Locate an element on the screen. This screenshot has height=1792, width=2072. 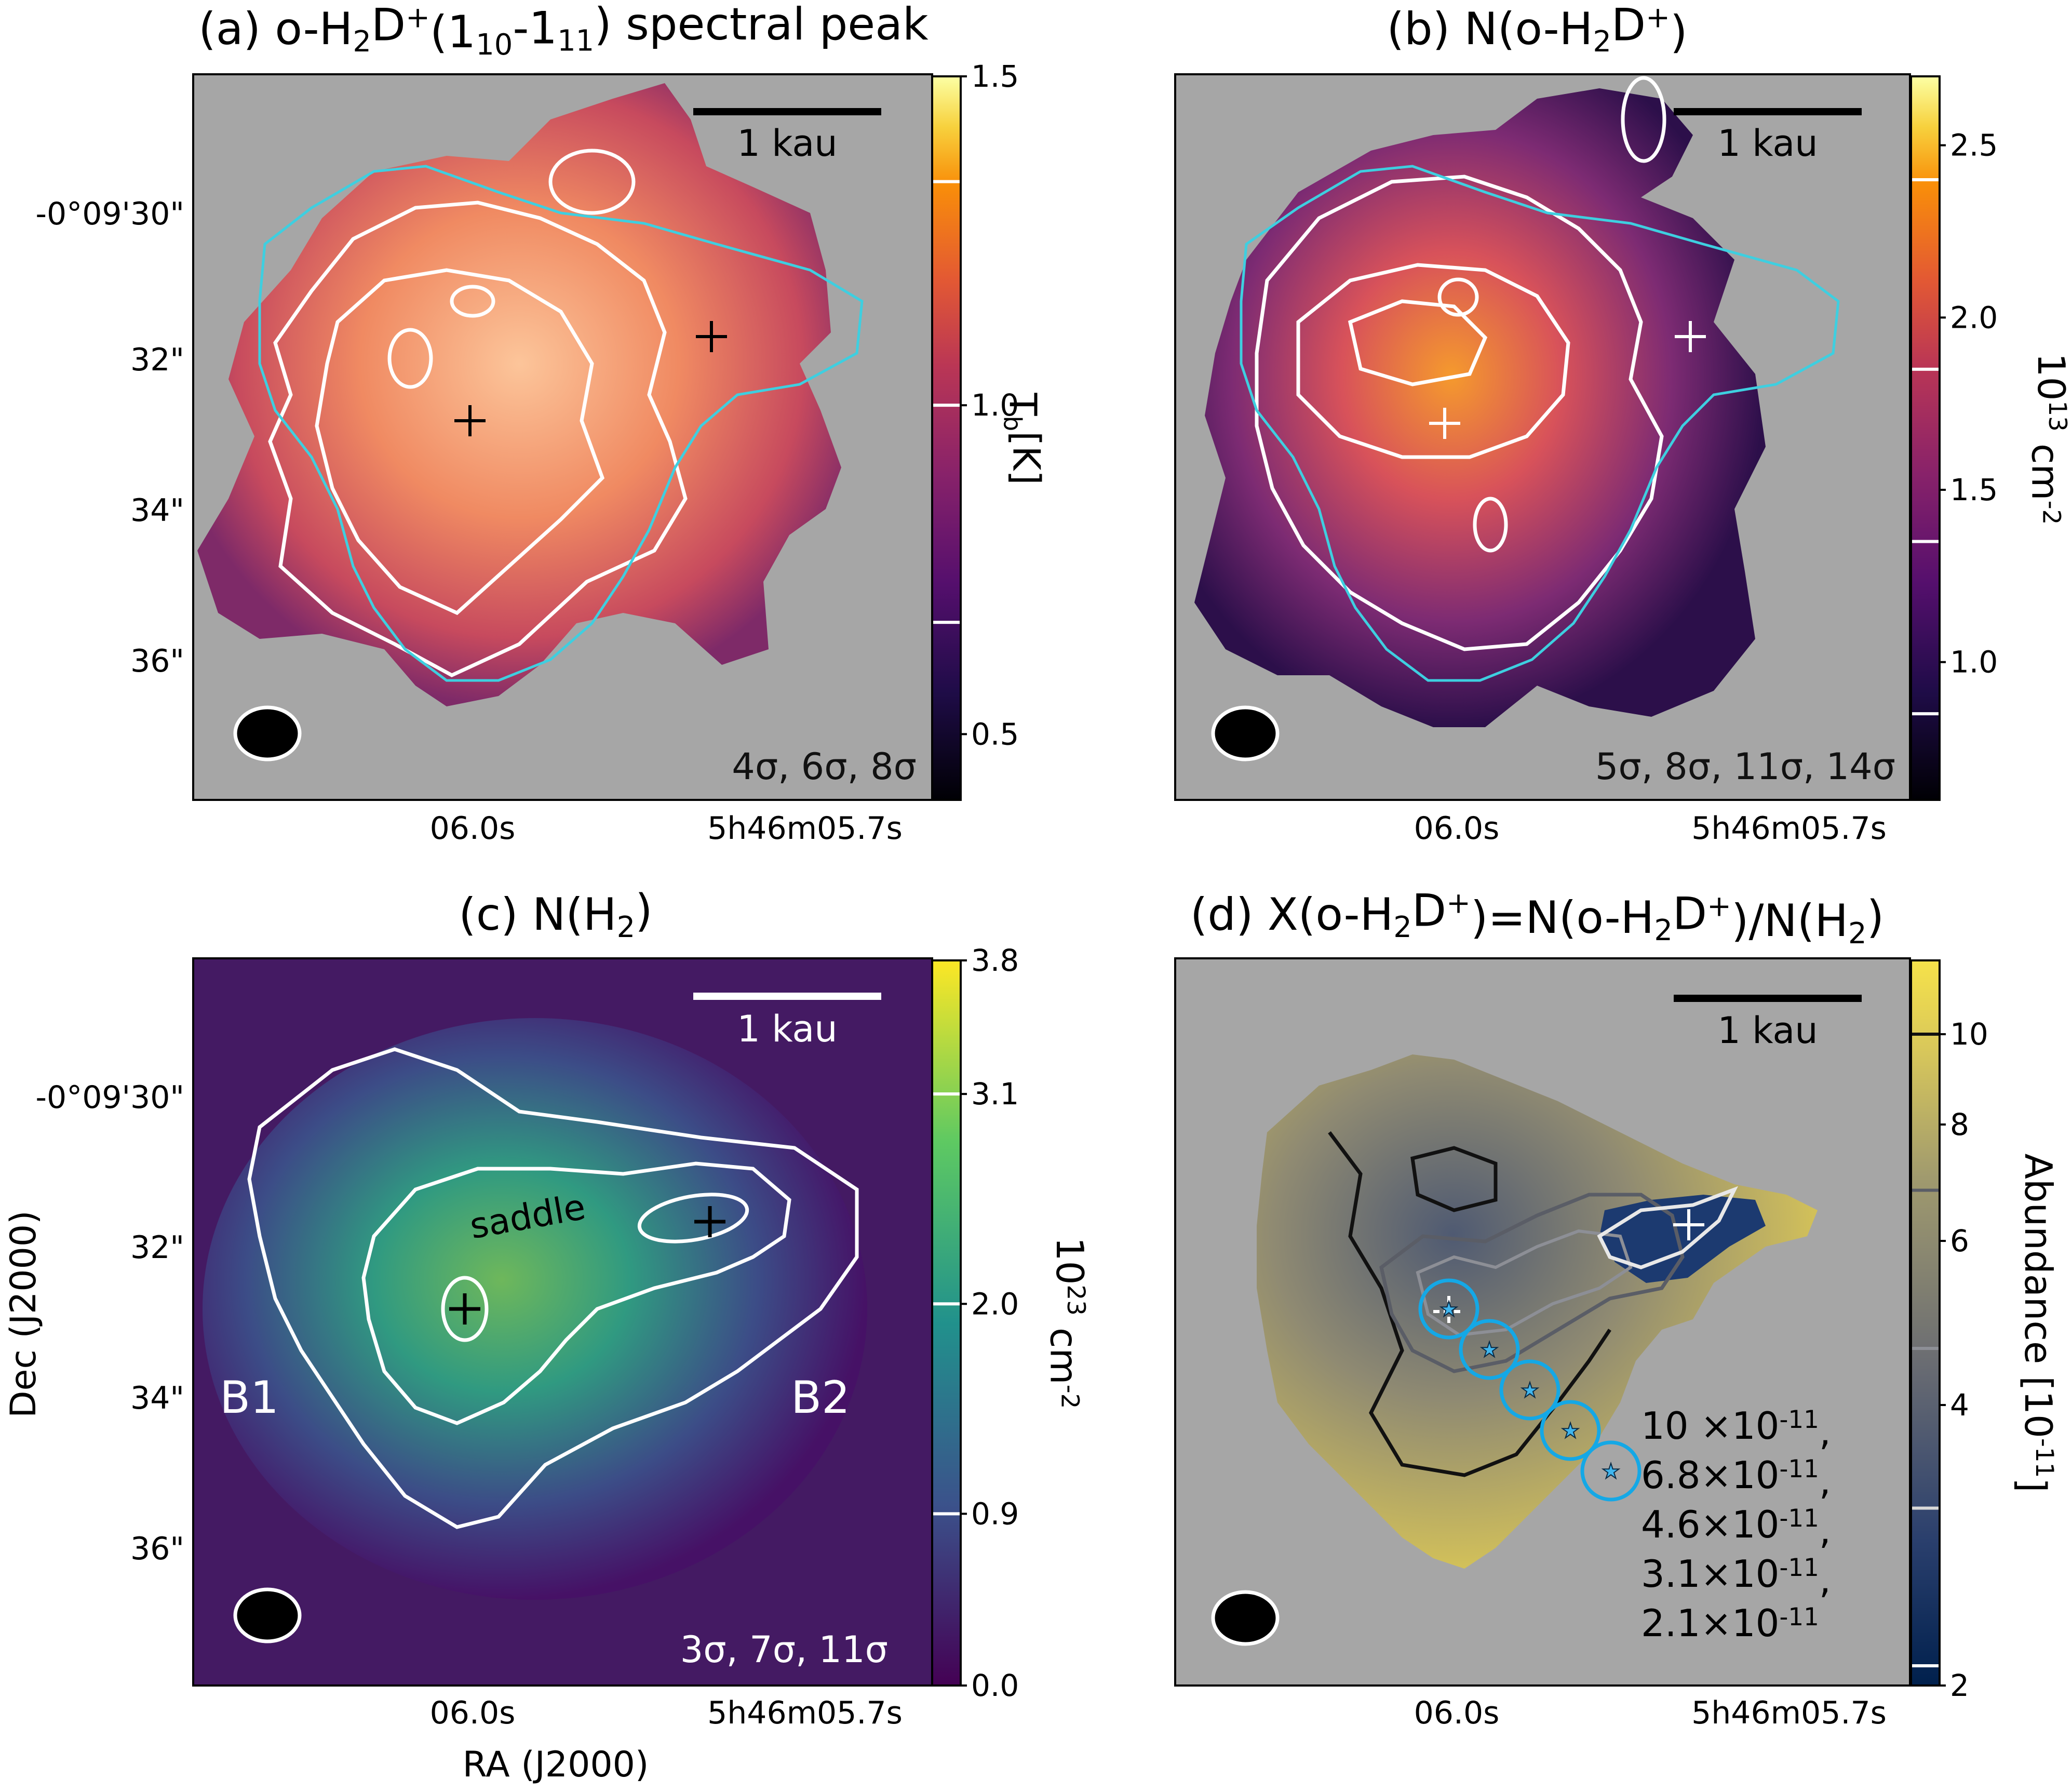
title-part: ) spectral peak is located at coordinates (761, 25).